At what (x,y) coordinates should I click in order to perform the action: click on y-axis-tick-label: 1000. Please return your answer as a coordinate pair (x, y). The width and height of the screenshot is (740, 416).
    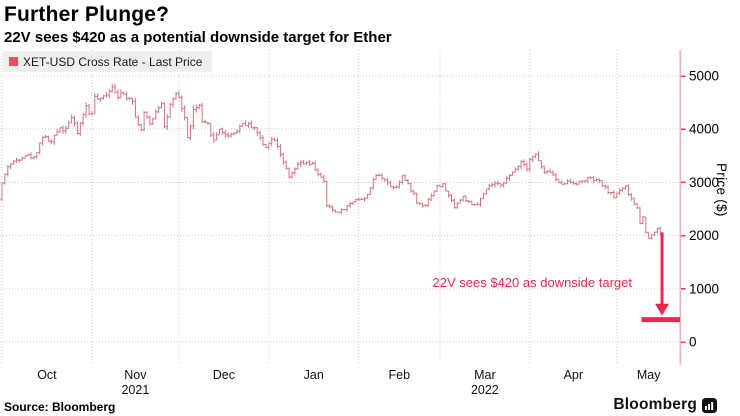
    Looking at the image, I should click on (704, 288).